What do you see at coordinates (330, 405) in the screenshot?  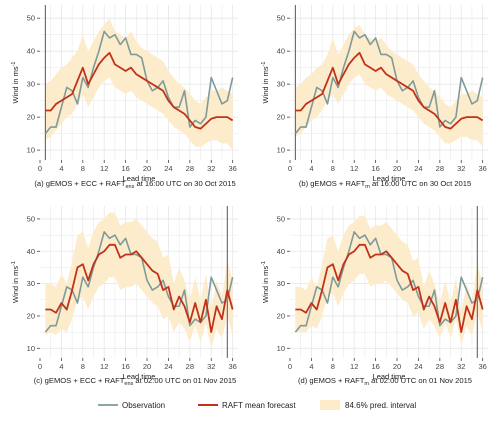 I see `legend-interval-swatch` at bounding box center [330, 405].